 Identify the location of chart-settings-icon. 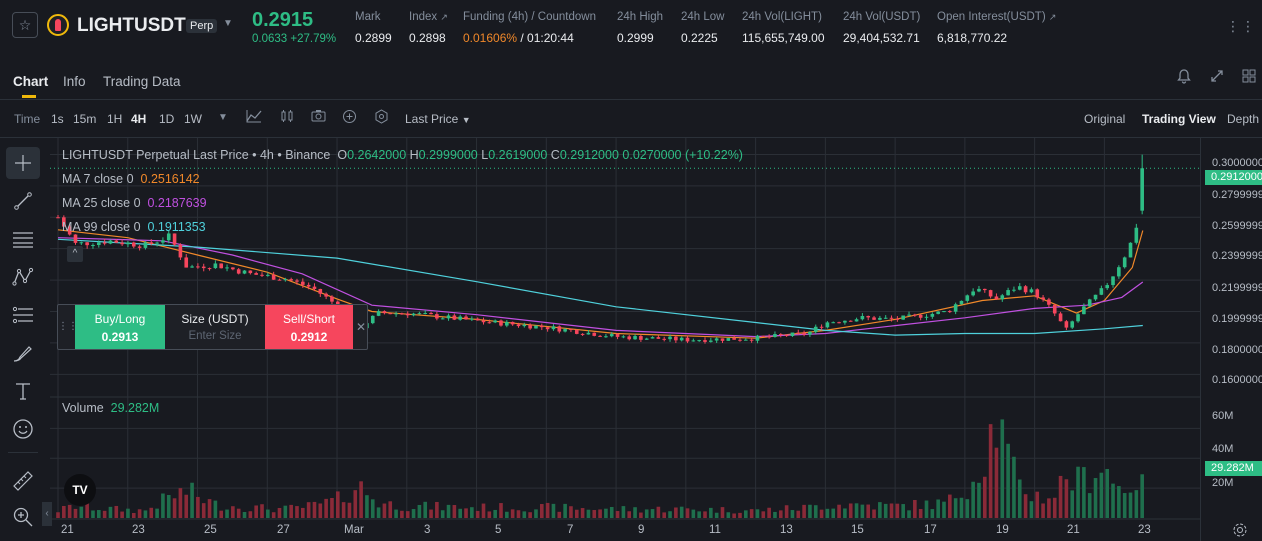
(1240, 531).